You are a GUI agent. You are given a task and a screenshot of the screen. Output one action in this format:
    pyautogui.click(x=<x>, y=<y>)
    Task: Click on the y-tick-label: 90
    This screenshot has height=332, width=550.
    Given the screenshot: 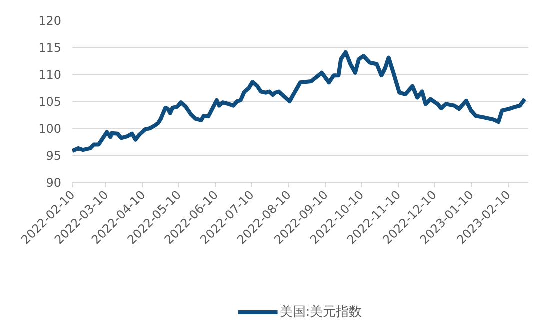 What is the action you would take?
    pyautogui.click(x=54, y=183)
    